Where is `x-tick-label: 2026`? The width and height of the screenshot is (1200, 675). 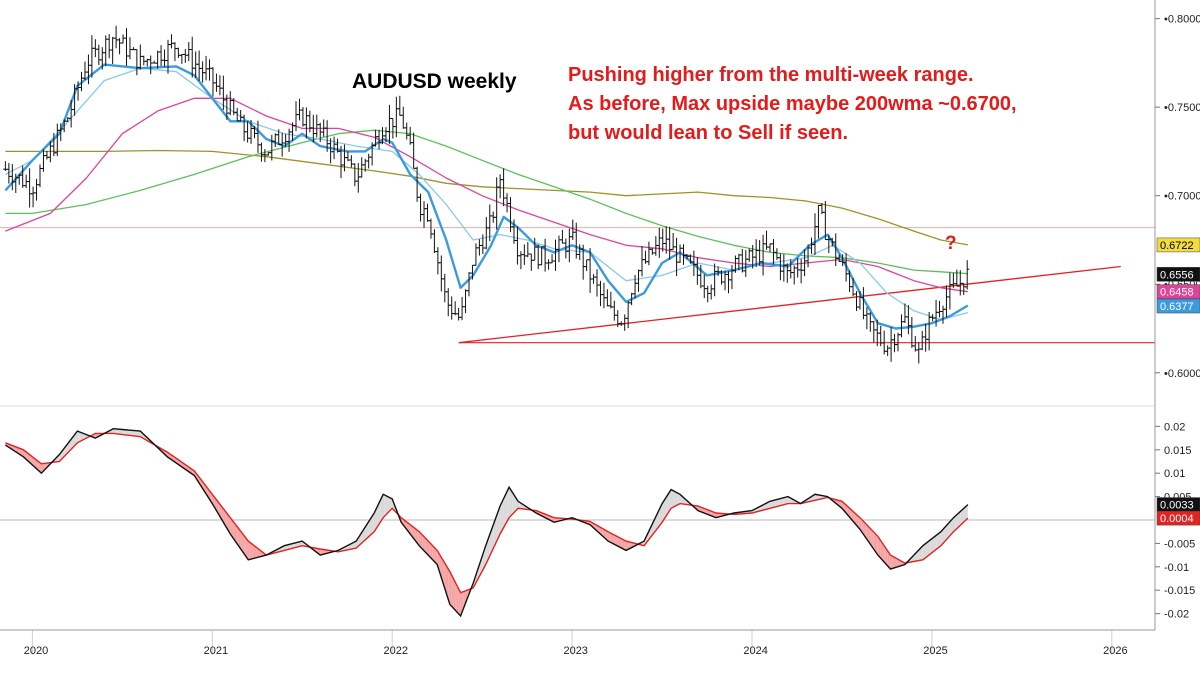 x-tick-label: 2026 is located at coordinates (1115, 651).